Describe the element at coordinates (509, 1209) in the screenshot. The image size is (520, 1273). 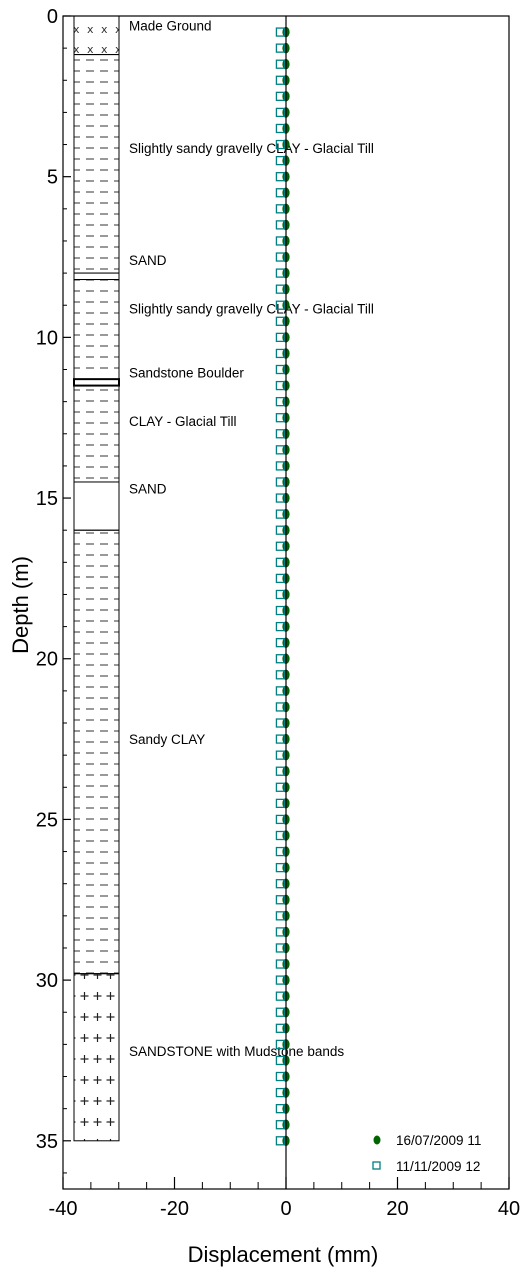
I see `x-tick-label-4: 40` at that location.